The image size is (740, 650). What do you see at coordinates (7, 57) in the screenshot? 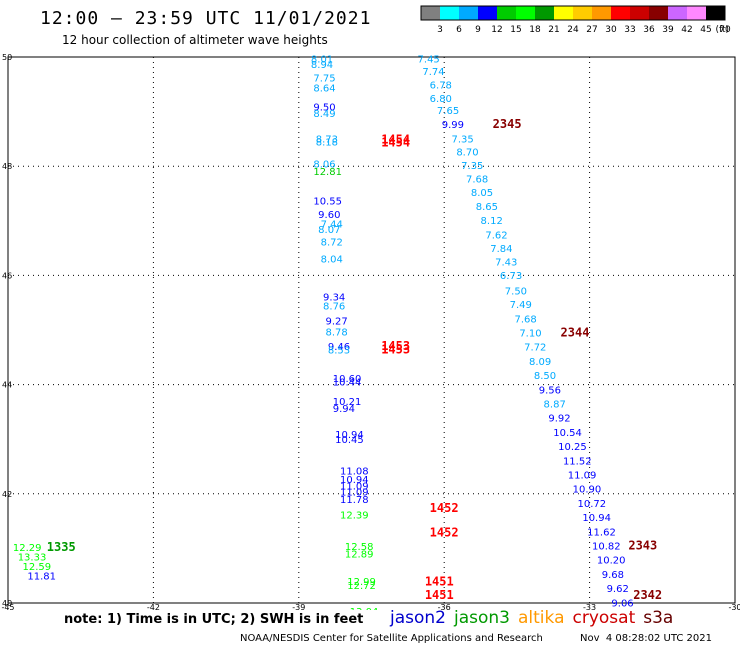
I see `y-tick-label: 50` at bounding box center [7, 57].